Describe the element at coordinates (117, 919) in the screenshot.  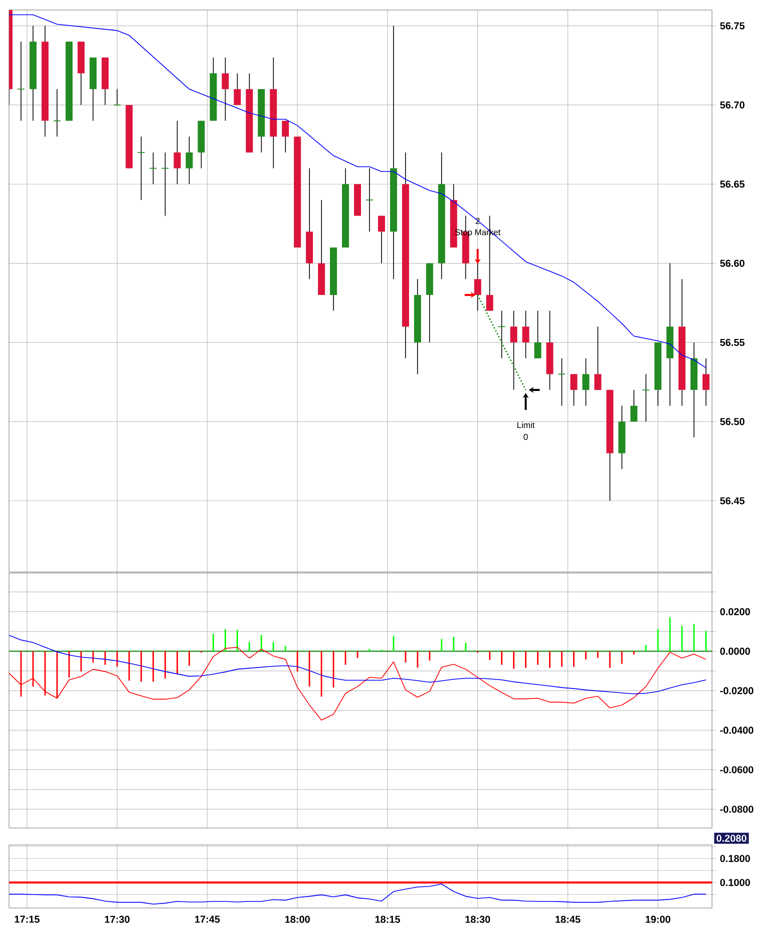
I see `x-tick-label: 17:30` at that location.